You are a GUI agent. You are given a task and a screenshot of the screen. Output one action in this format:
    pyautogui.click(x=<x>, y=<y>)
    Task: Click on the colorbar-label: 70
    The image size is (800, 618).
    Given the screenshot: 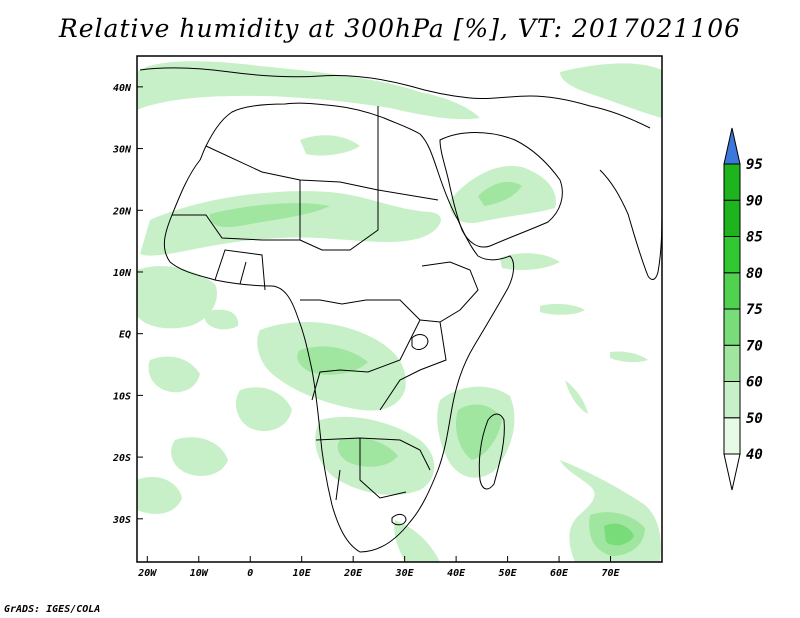 What is the action you would take?
    pyautogui.click(x=754, y=346)
    